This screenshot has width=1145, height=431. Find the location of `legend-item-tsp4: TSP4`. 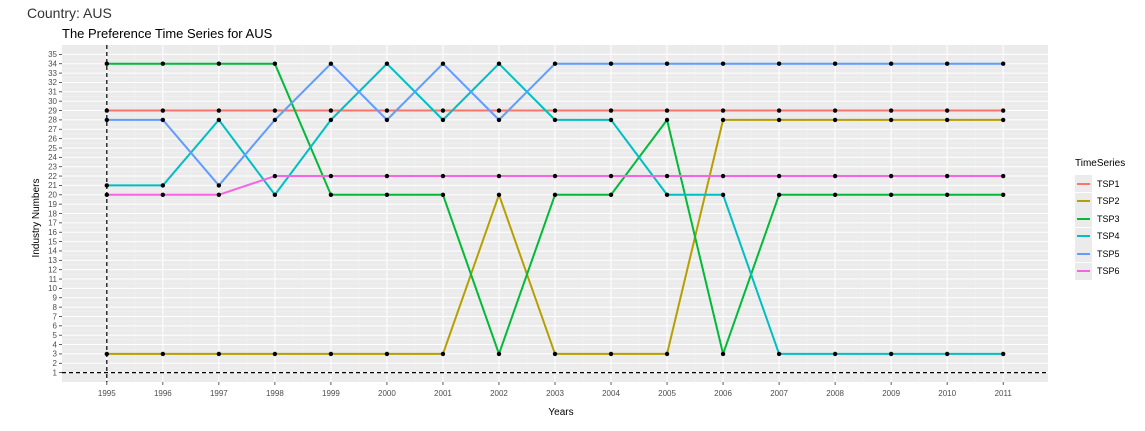

legend-item-tsp4: TSP4 is located at coordinates (1100, 236).